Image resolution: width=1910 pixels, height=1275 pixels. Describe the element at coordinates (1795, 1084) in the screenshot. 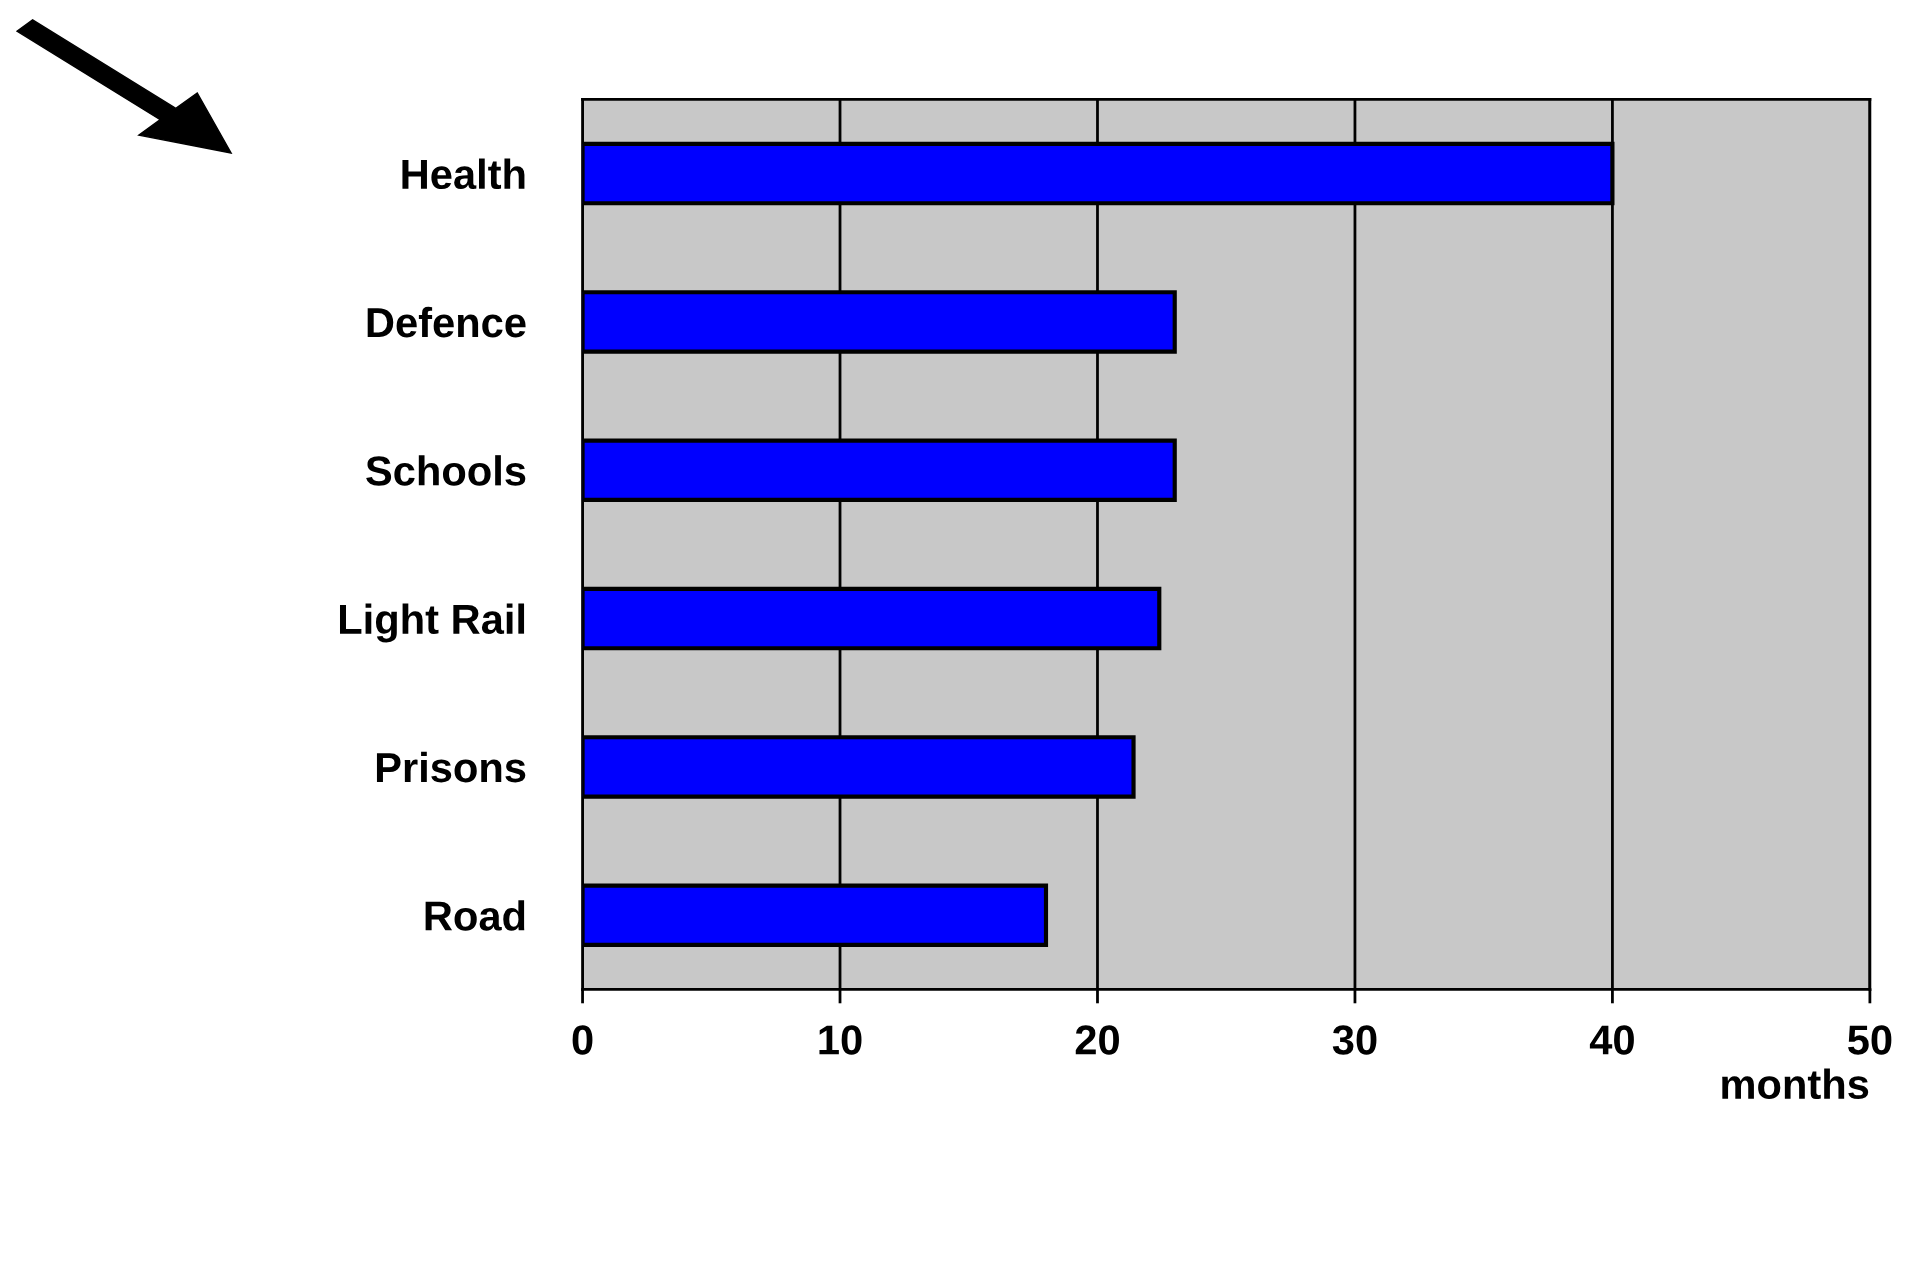

I see `x-axis-title: months` at that location.